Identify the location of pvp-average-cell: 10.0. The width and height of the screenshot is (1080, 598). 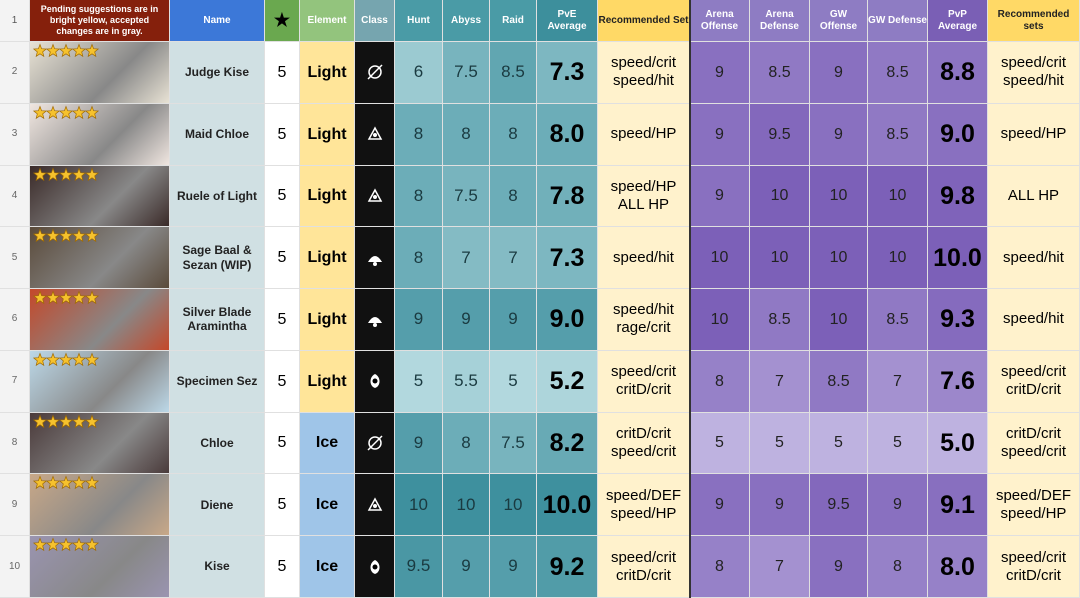
(958, 258).